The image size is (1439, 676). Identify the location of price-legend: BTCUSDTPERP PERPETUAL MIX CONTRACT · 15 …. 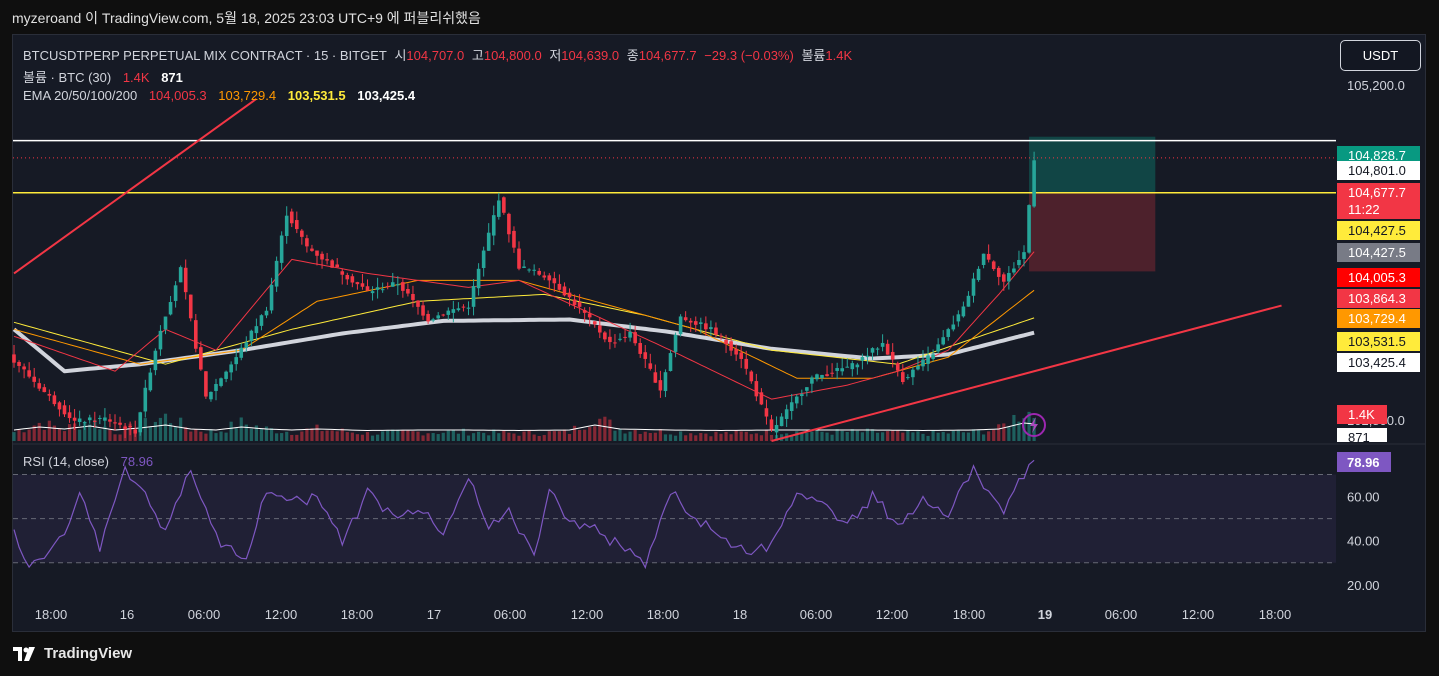
(439, 54).